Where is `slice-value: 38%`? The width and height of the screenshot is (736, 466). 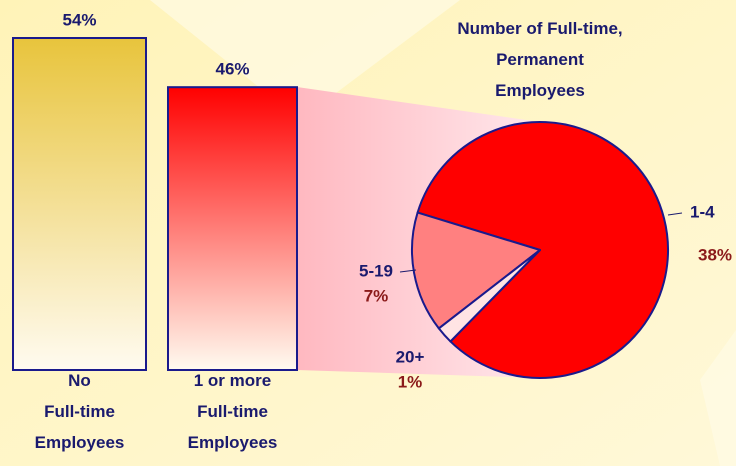 slice-value: 38% is located at coordinates (715, 254).